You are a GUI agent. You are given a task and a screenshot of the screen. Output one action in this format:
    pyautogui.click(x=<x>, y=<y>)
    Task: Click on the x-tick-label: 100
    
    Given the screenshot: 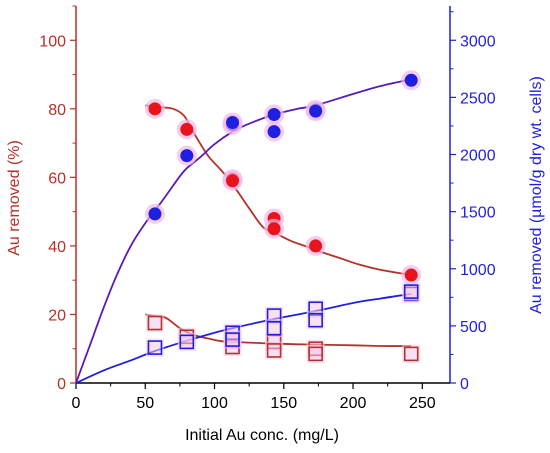 What is the action you would take?
    pyautogui.click(x=214, y=403)
    